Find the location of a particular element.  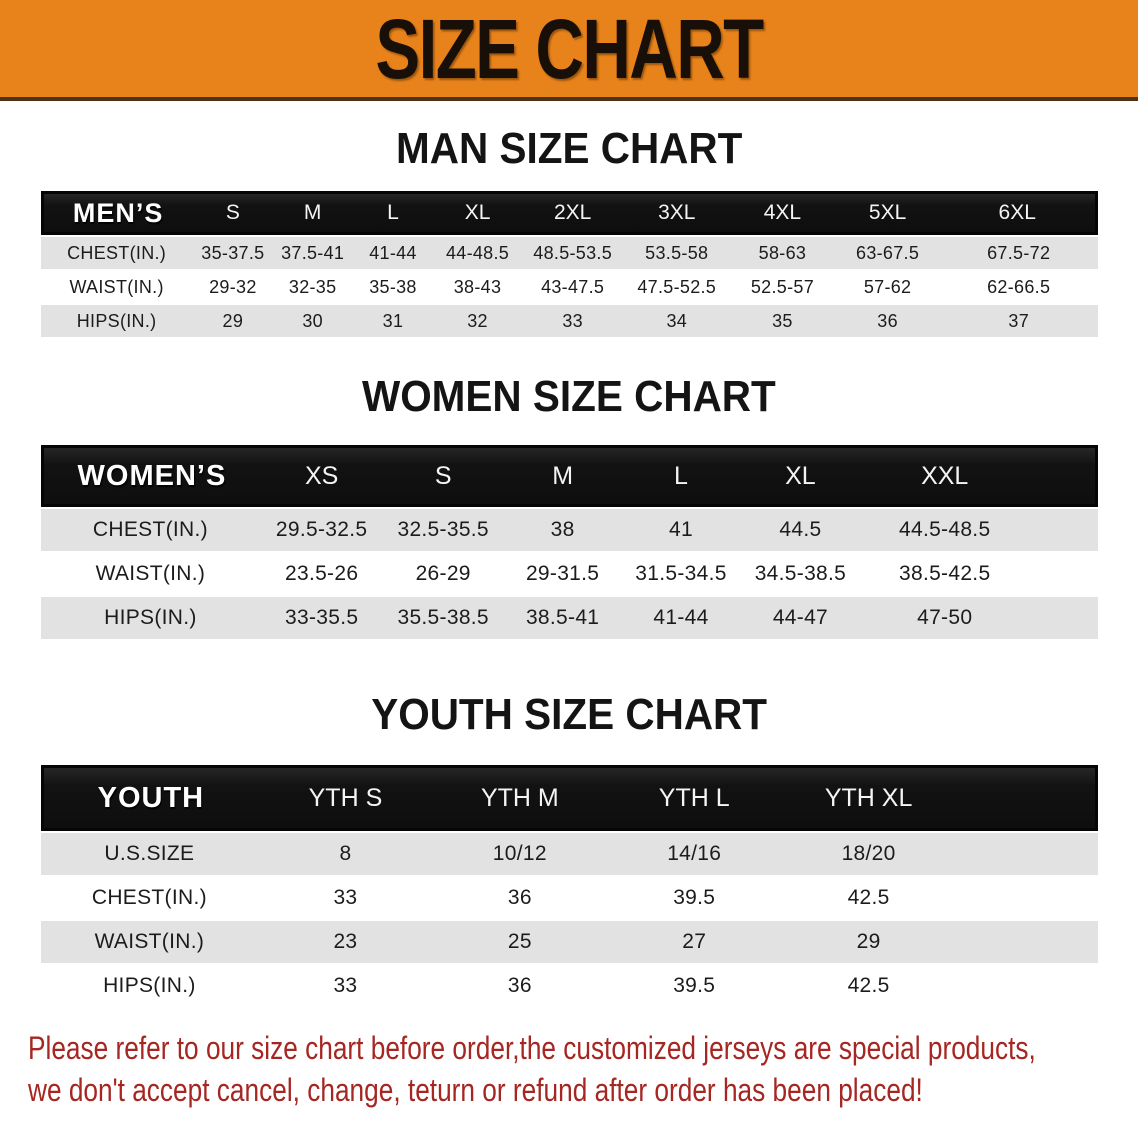

cell: 30 is located at coordinates (313, 321).